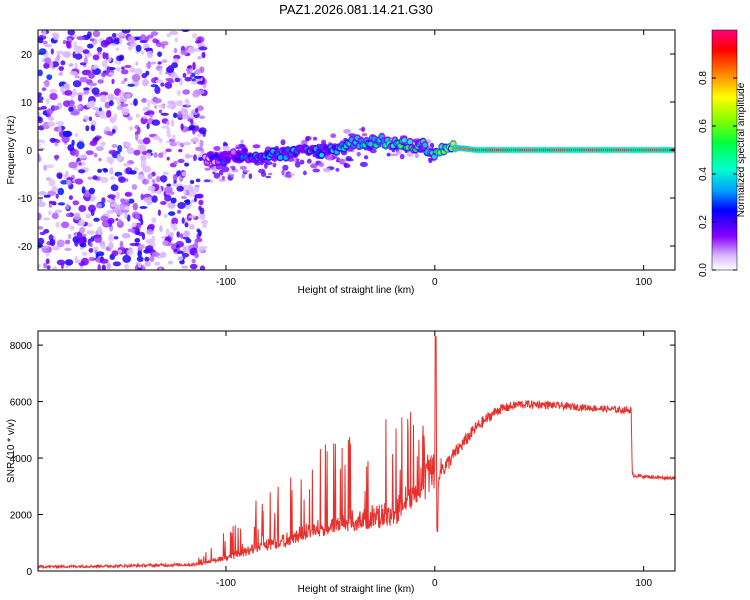 This screenshot has width=750, height=600. What do you see at coordinates (703, 78) in the screenshot?
I see `colorbar-tick-label: 0.8` at bounding box center [703, 78].